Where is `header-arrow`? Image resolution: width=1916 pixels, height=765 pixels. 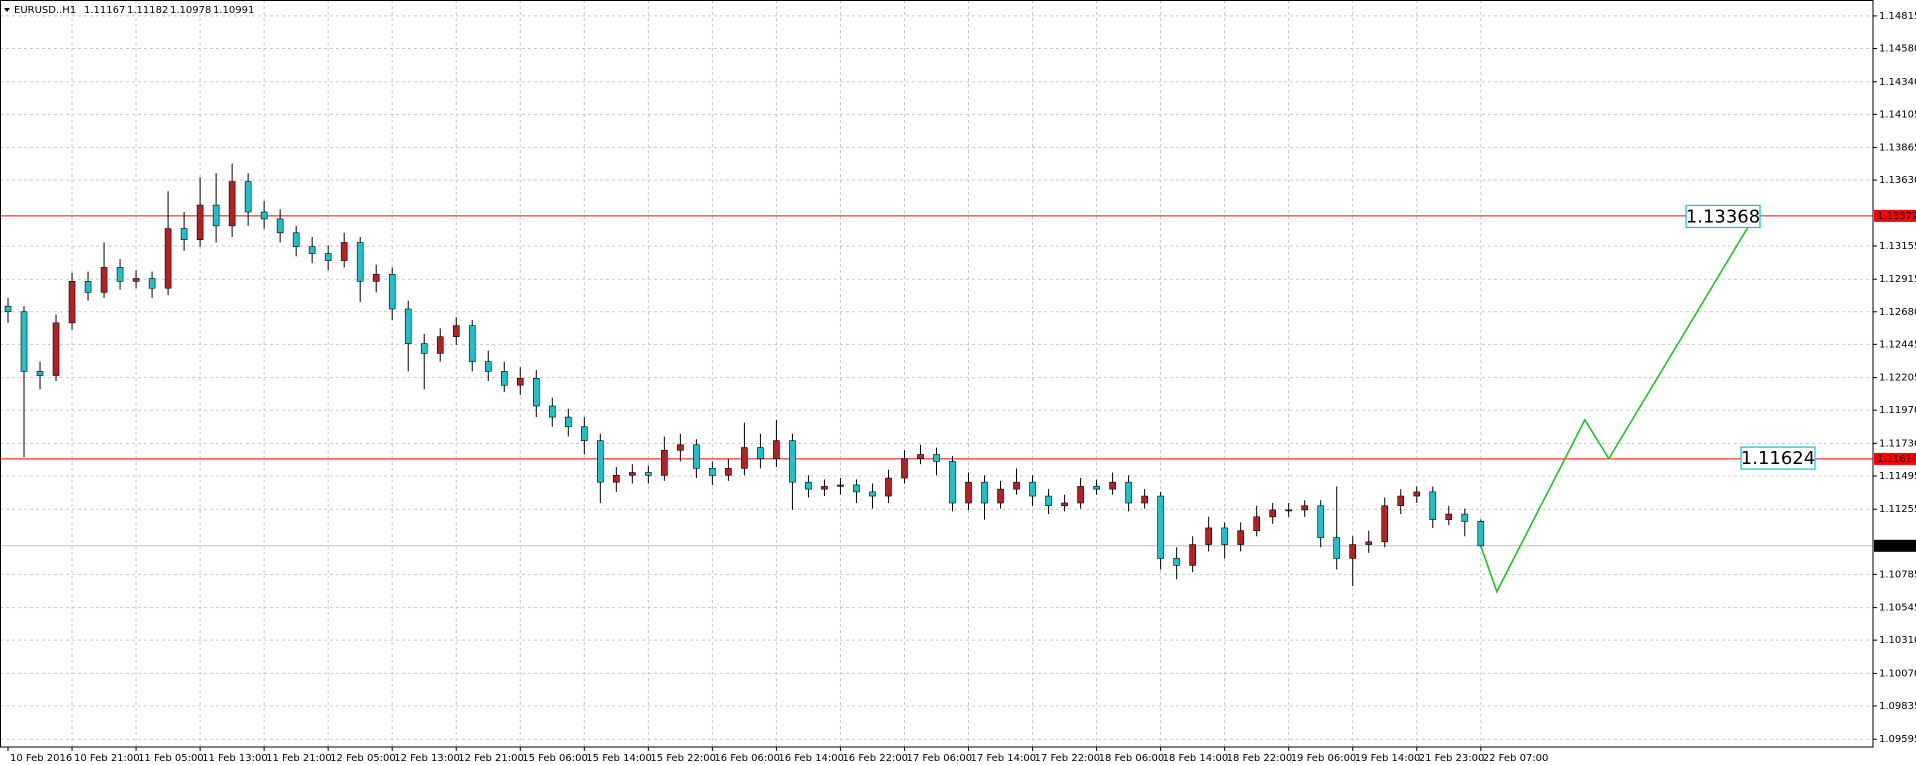 header-arrow is located at coordinates (7, 10).